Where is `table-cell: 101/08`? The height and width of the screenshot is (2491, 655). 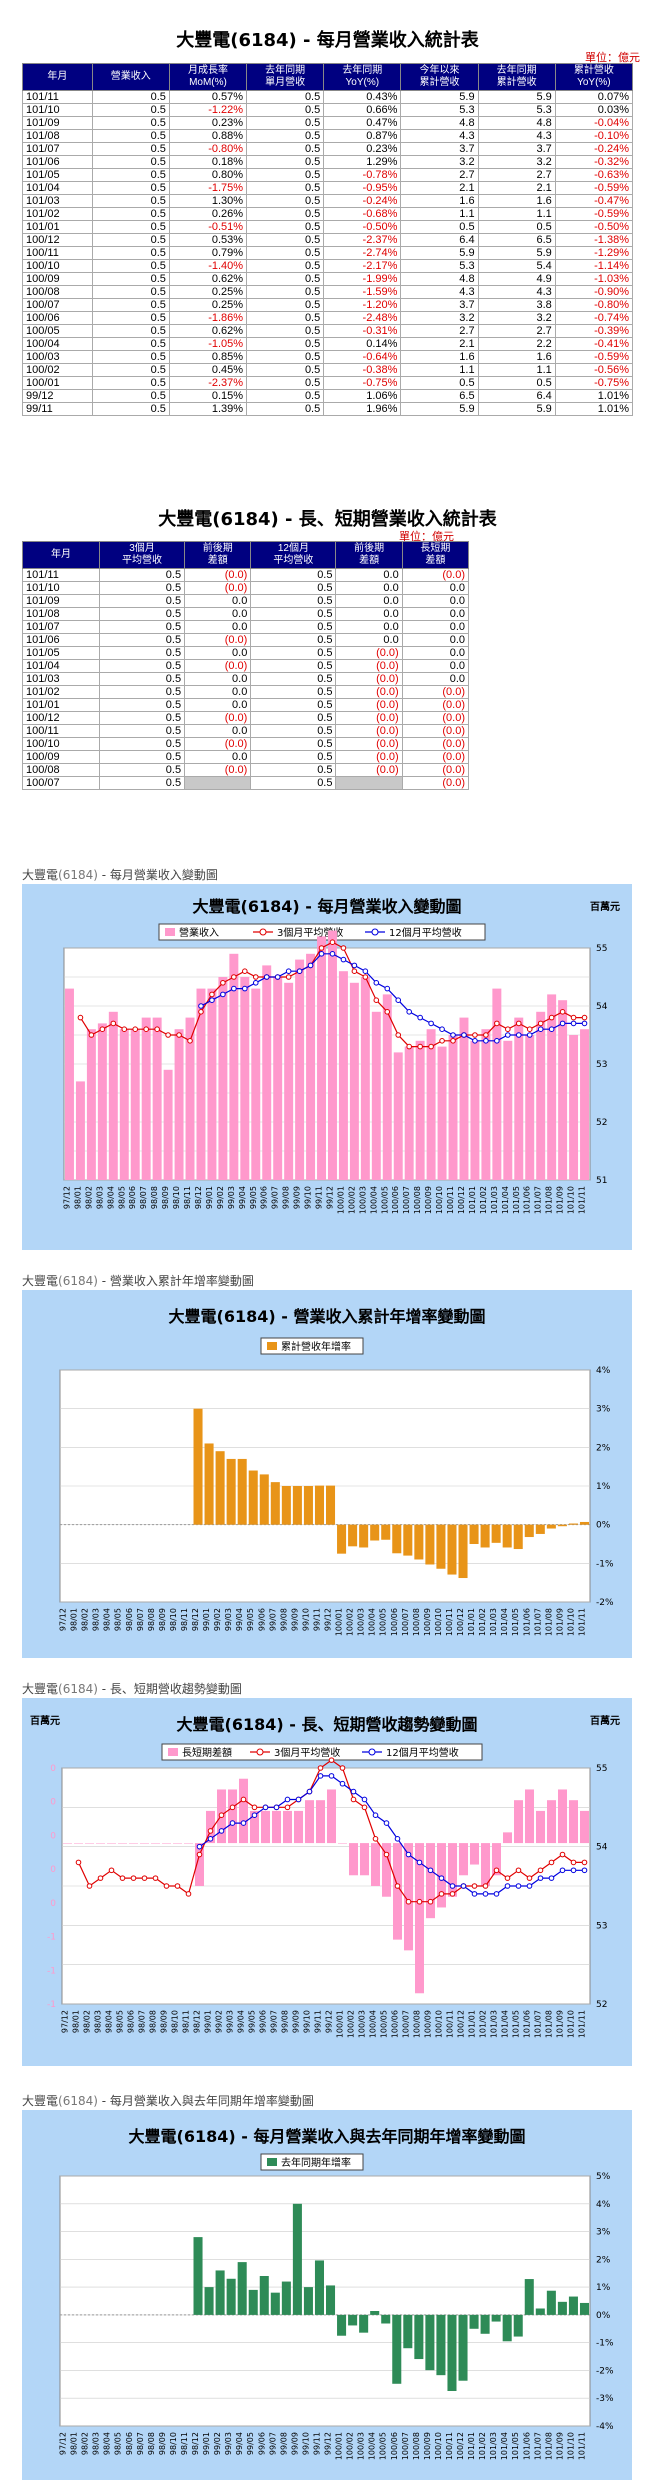
table-cell: 101/08 is located at coordinates (61, 614).